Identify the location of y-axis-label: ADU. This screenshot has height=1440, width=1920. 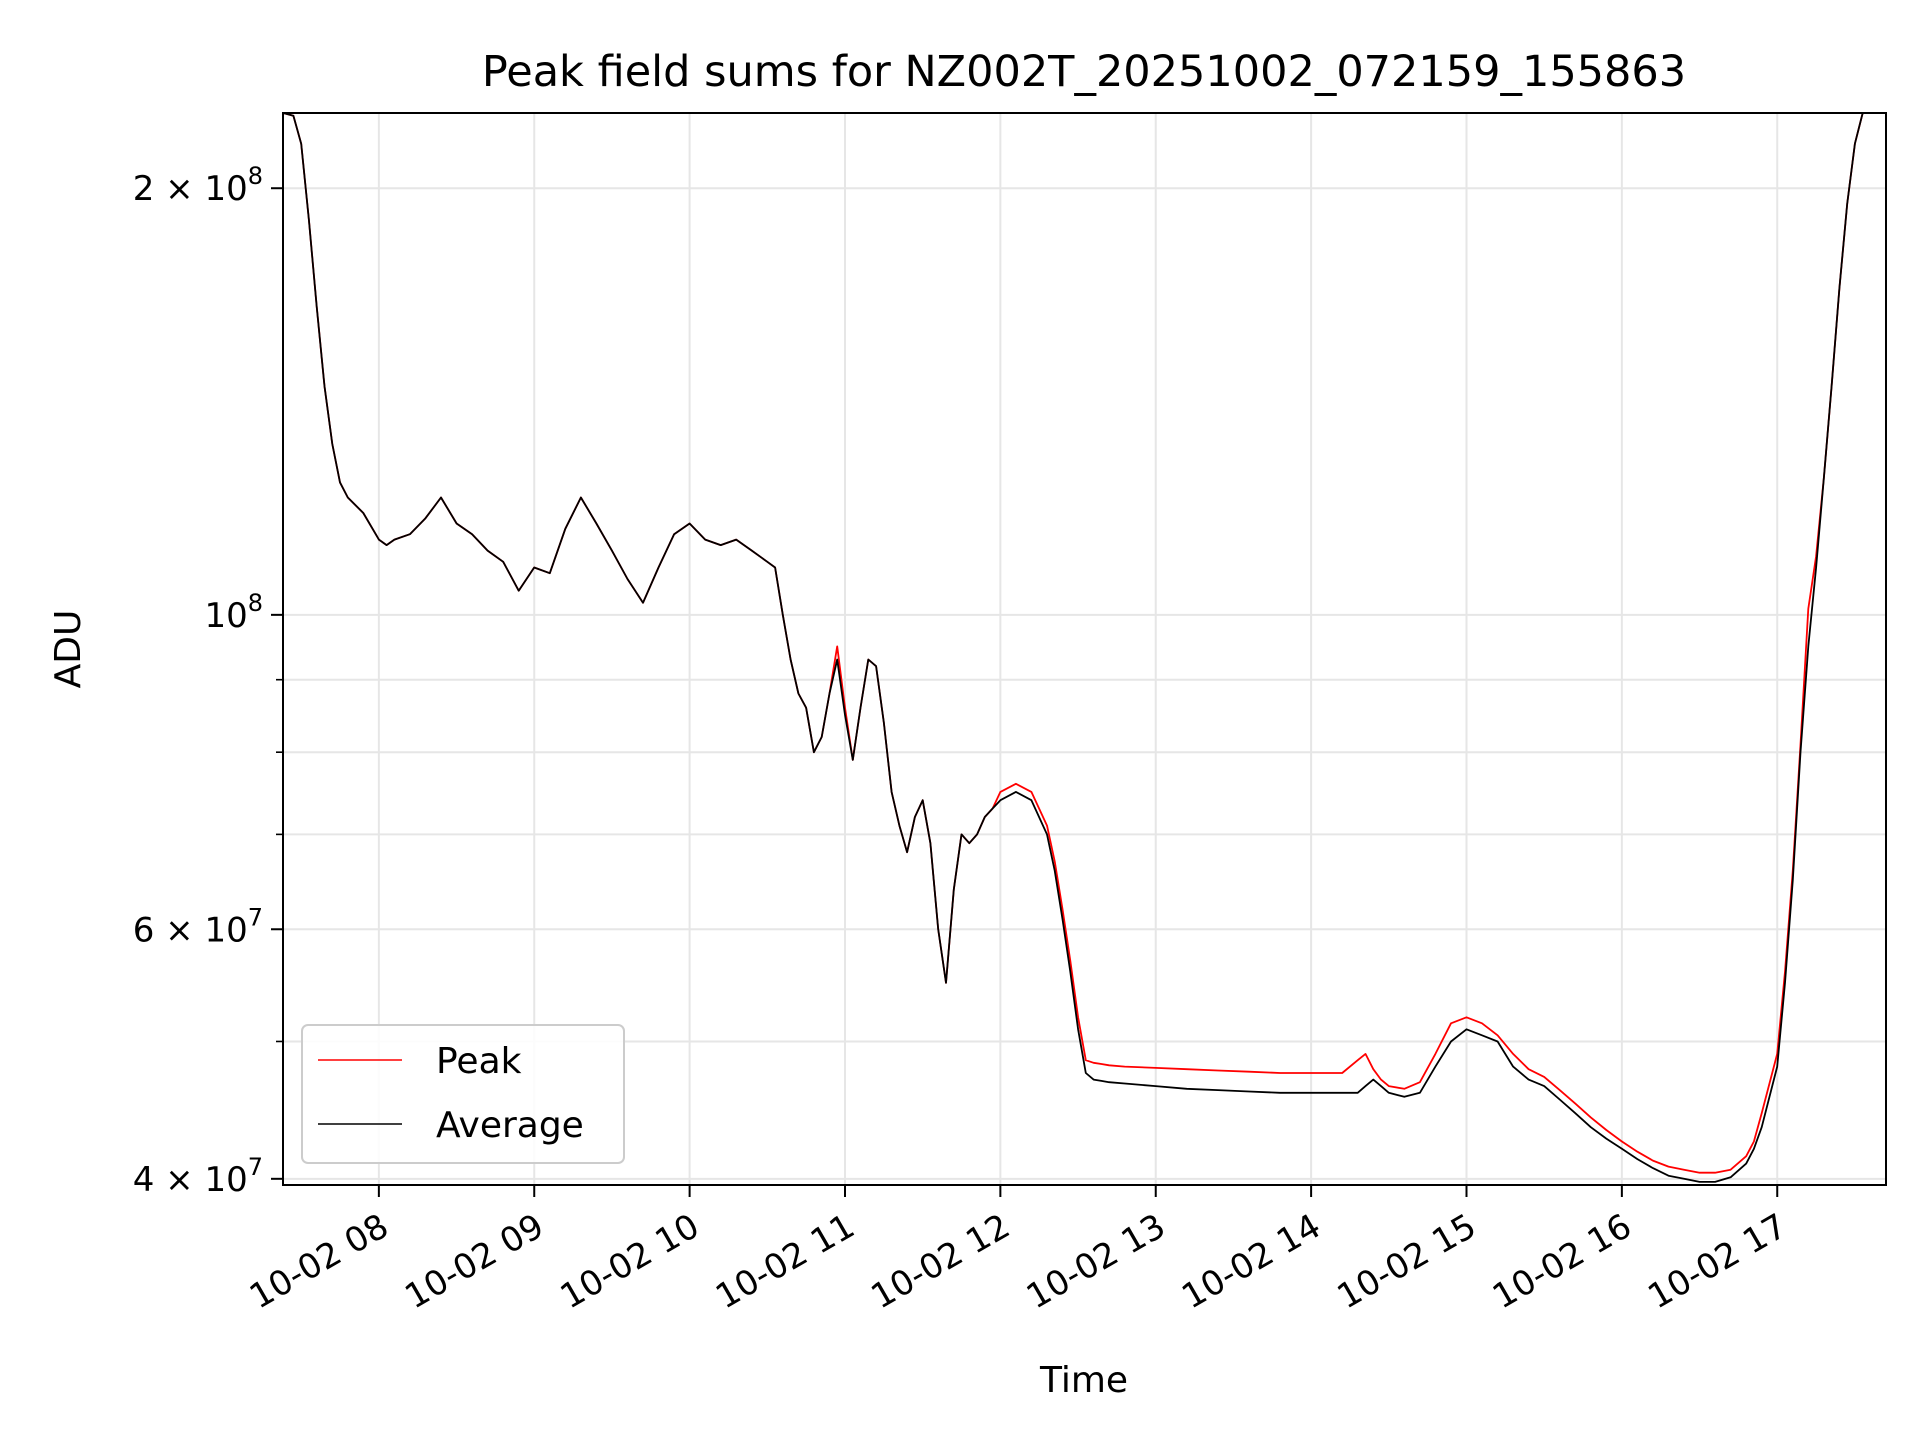
(68, 649).